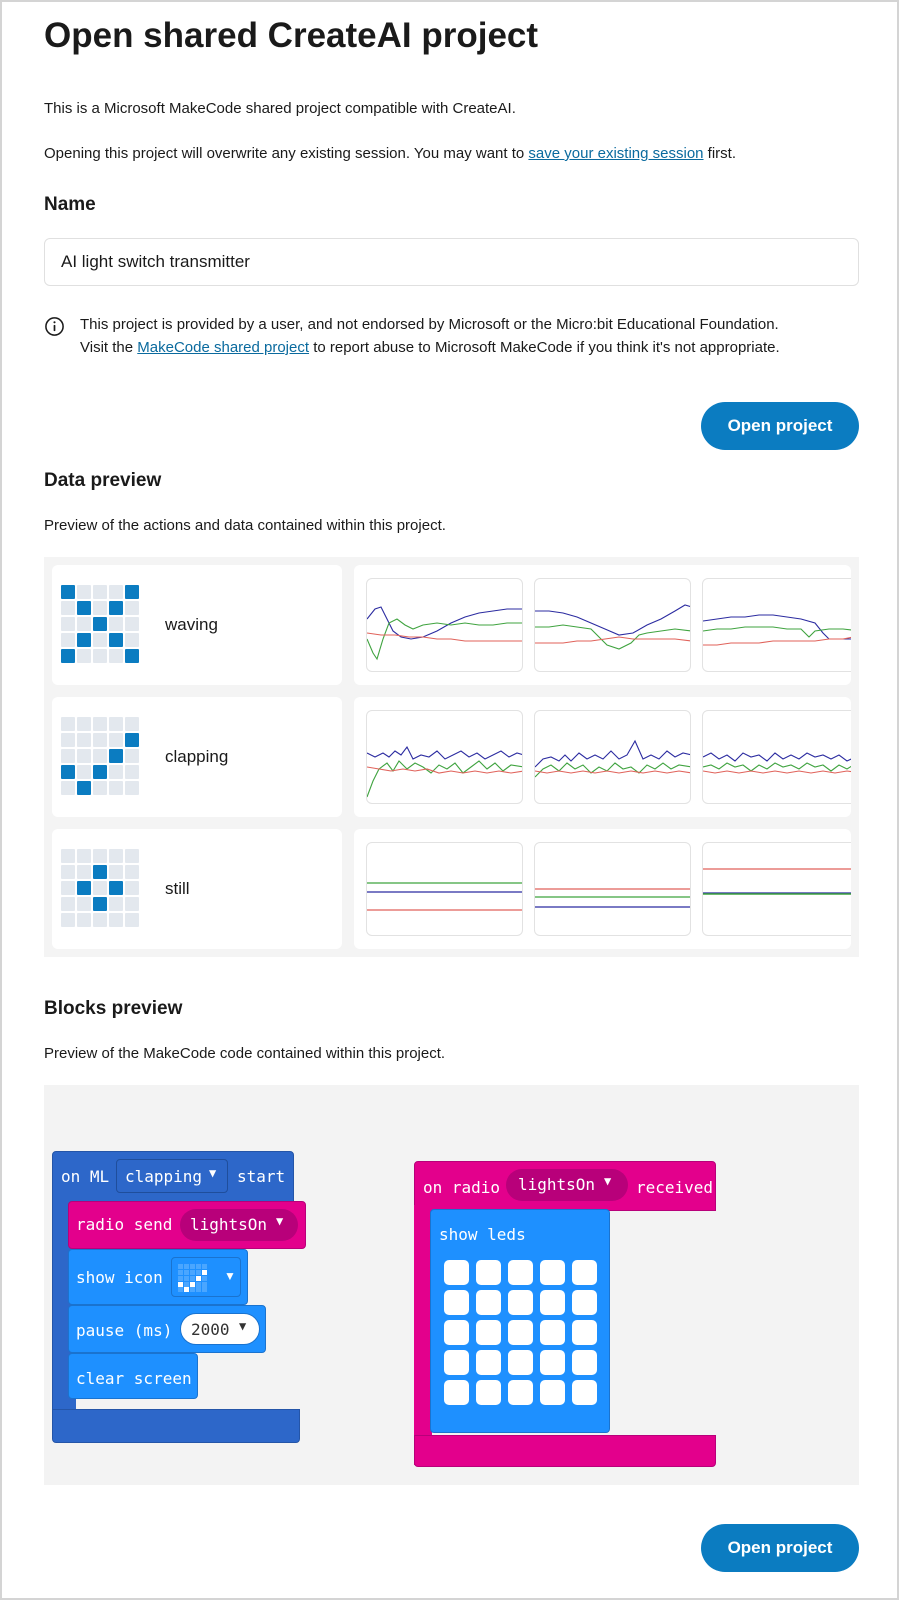 The height and width of the screenshot is (1600, 899). I want to click on project-name-input, so click(451, 262).